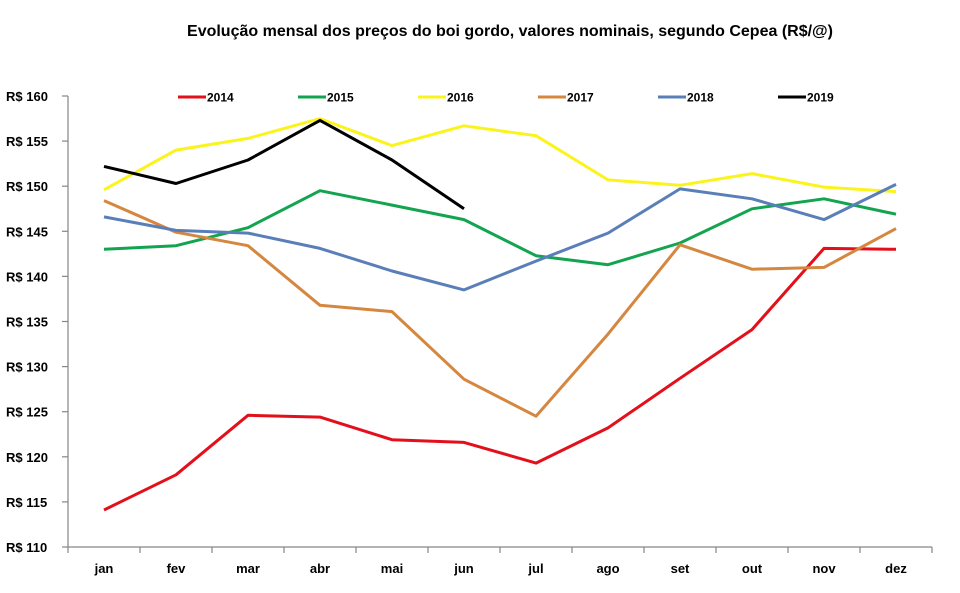  I want to click on y-tick-label: R$ 130, so click(27, 367).